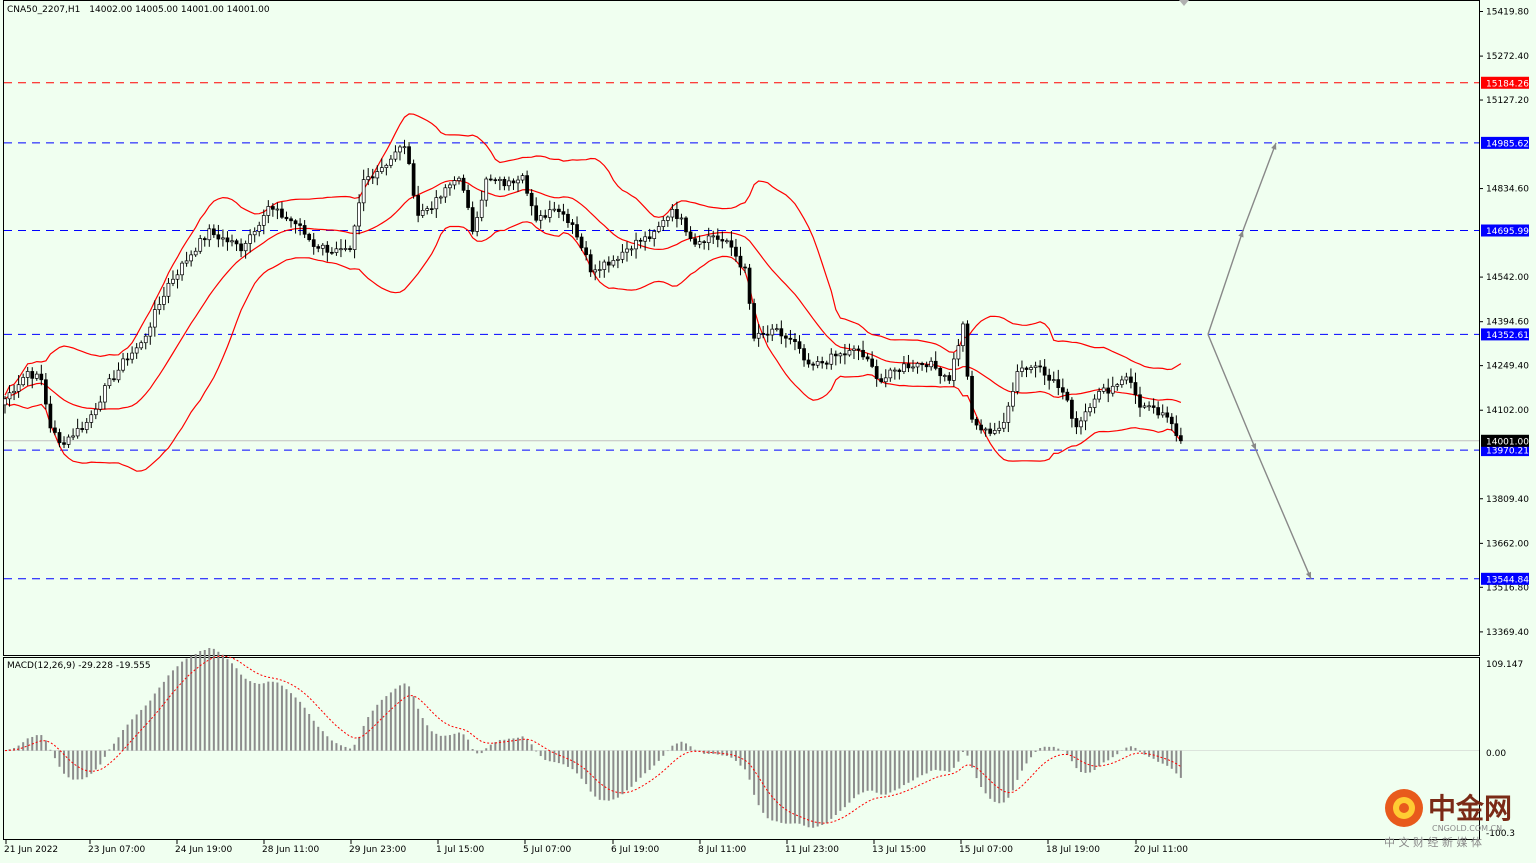  I want to click on current-price-tag, so click(1505, 440).